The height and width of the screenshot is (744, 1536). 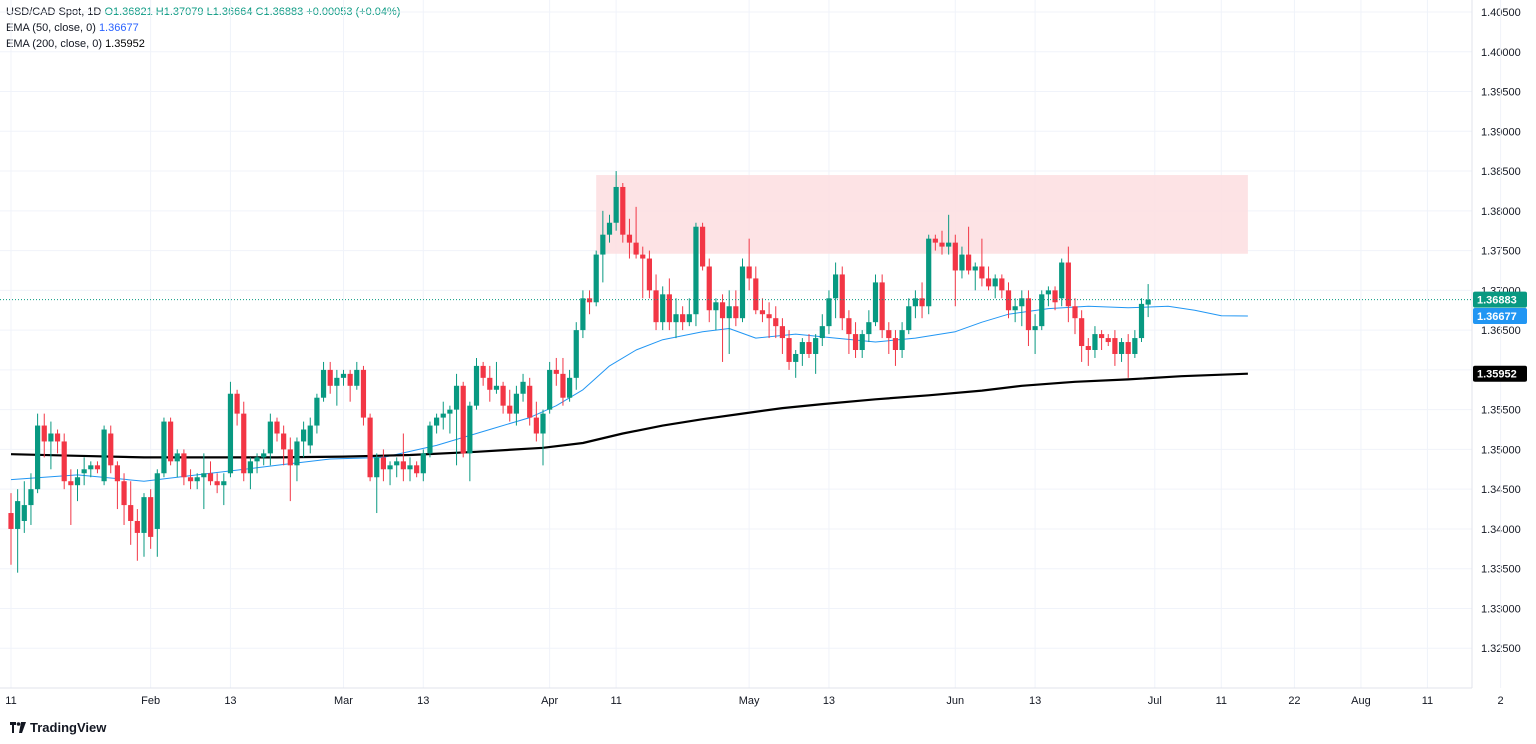 What do you see at coordinates (629, 415) in the screenshot?
I see `ema200-line` at bounding box center [629, 415].